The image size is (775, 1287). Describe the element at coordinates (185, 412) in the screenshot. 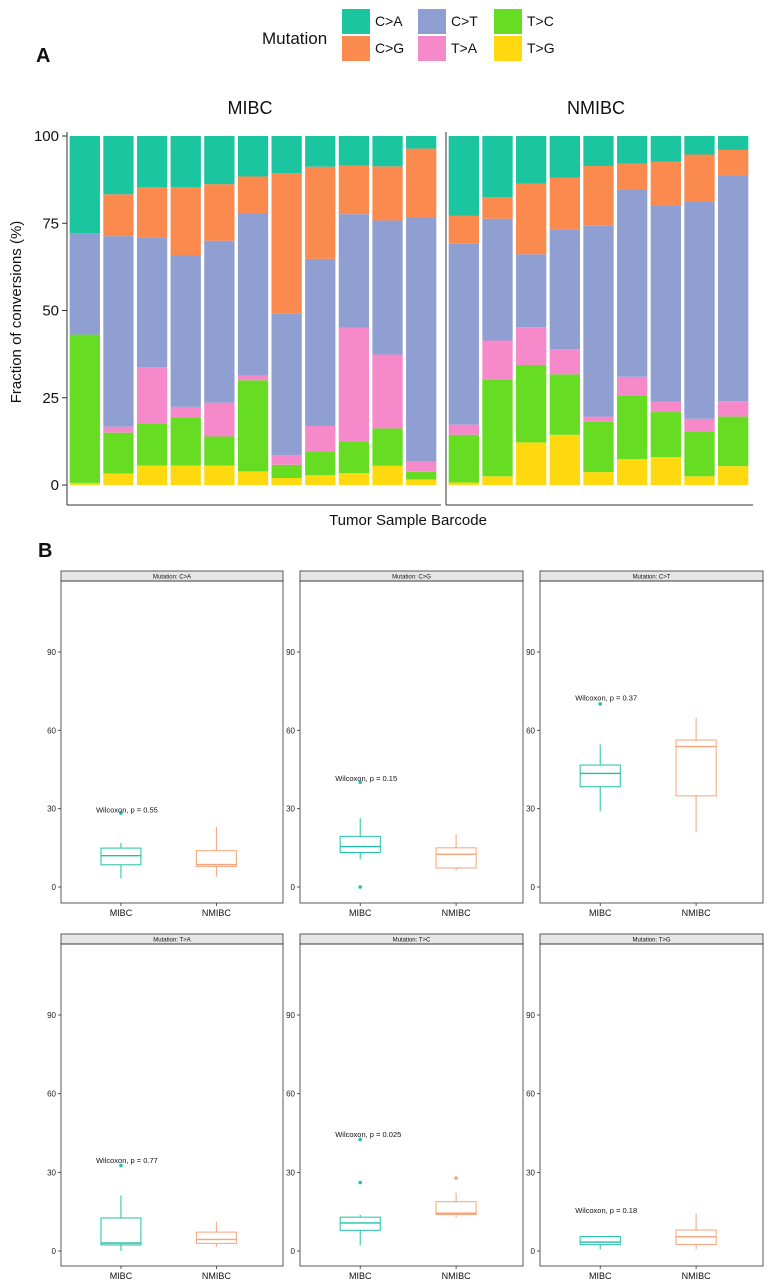

I see `bar-segment-mibc-4-ttoa` at that location.